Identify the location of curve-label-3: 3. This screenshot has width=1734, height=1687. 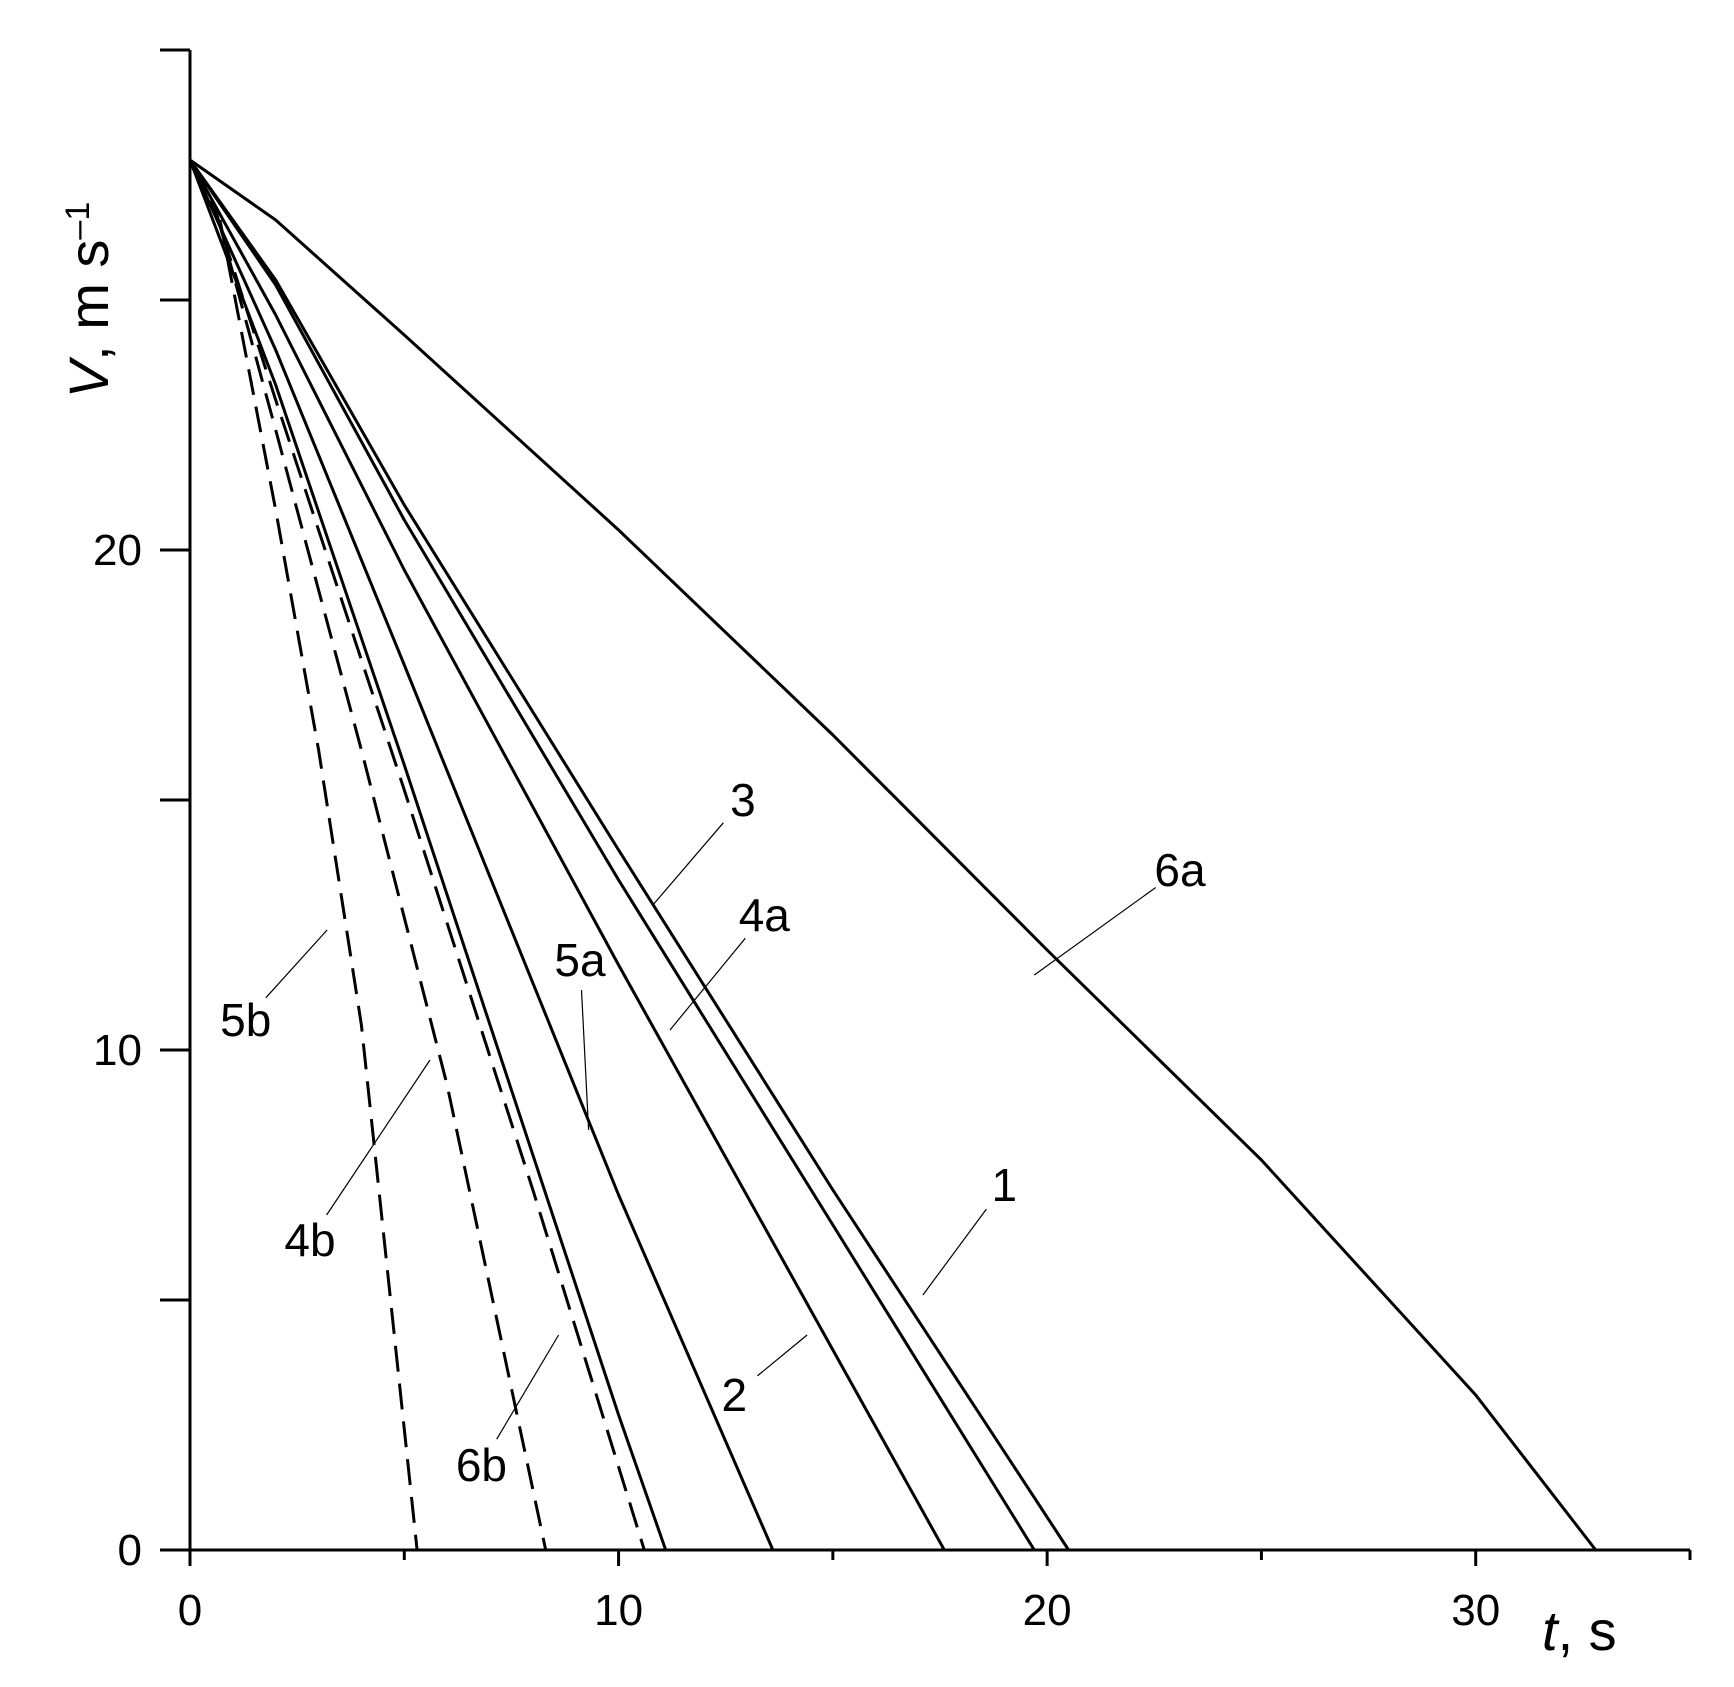
(743, 800).